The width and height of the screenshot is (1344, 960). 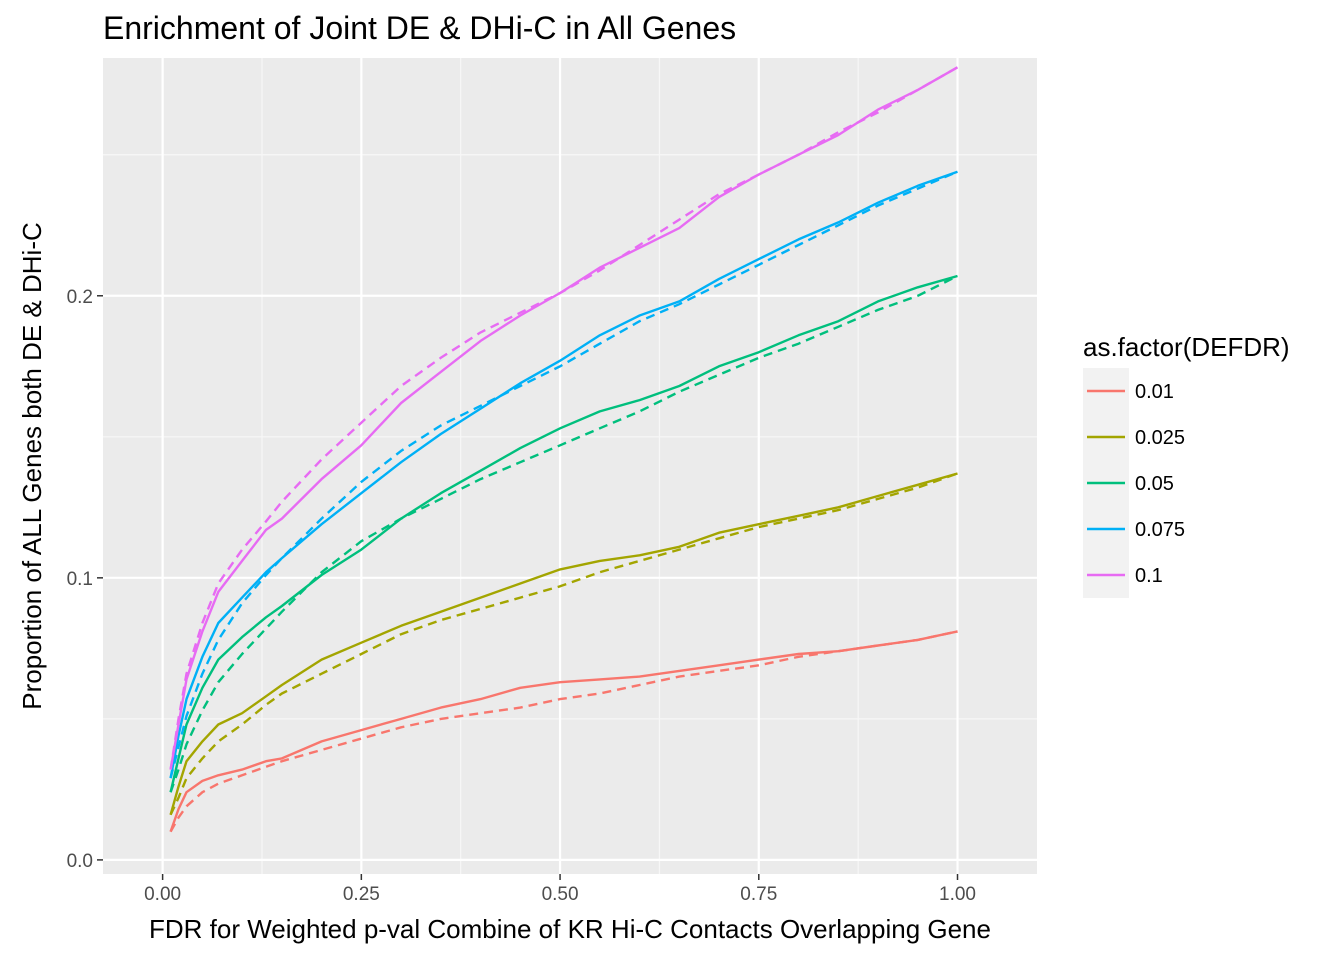 What do you see at coordinates (162, 894) in the screenshot?
I see `x-tick-label: 0.00` at bounding box center [162, 894].